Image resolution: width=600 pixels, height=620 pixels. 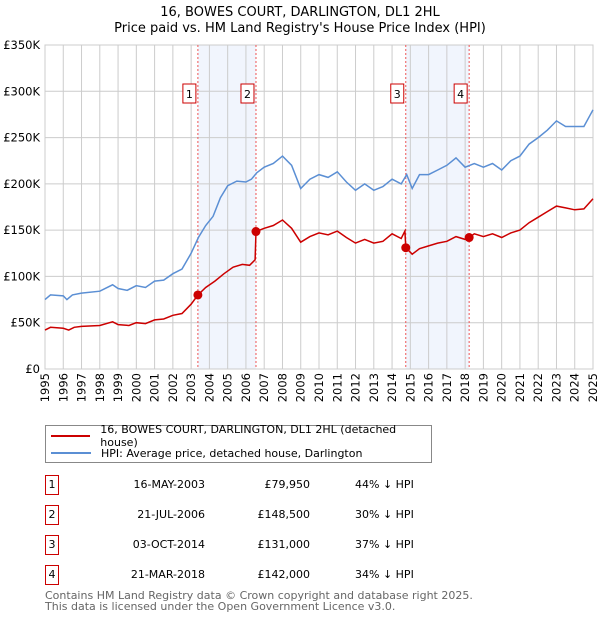 What do you see at coordinates (71, 453) in the screenshot?
I see `legend-swatch-blue` at bounding box center [71, 453].